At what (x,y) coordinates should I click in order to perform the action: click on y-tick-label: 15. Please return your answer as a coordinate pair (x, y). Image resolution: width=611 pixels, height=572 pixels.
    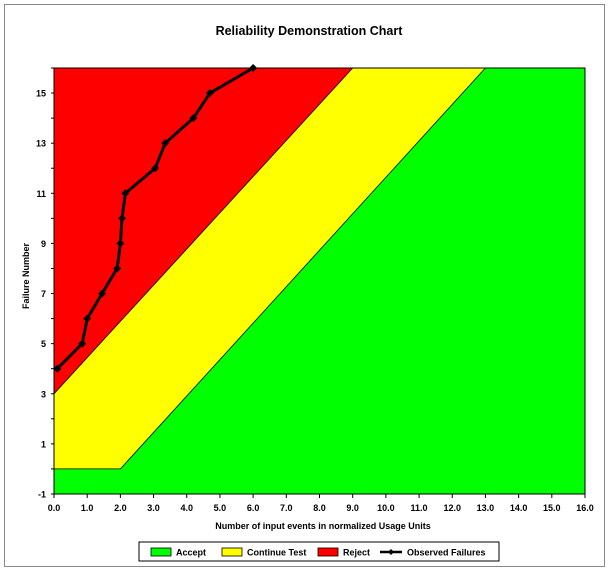
    Looking at the image, I should click on (41, 94).